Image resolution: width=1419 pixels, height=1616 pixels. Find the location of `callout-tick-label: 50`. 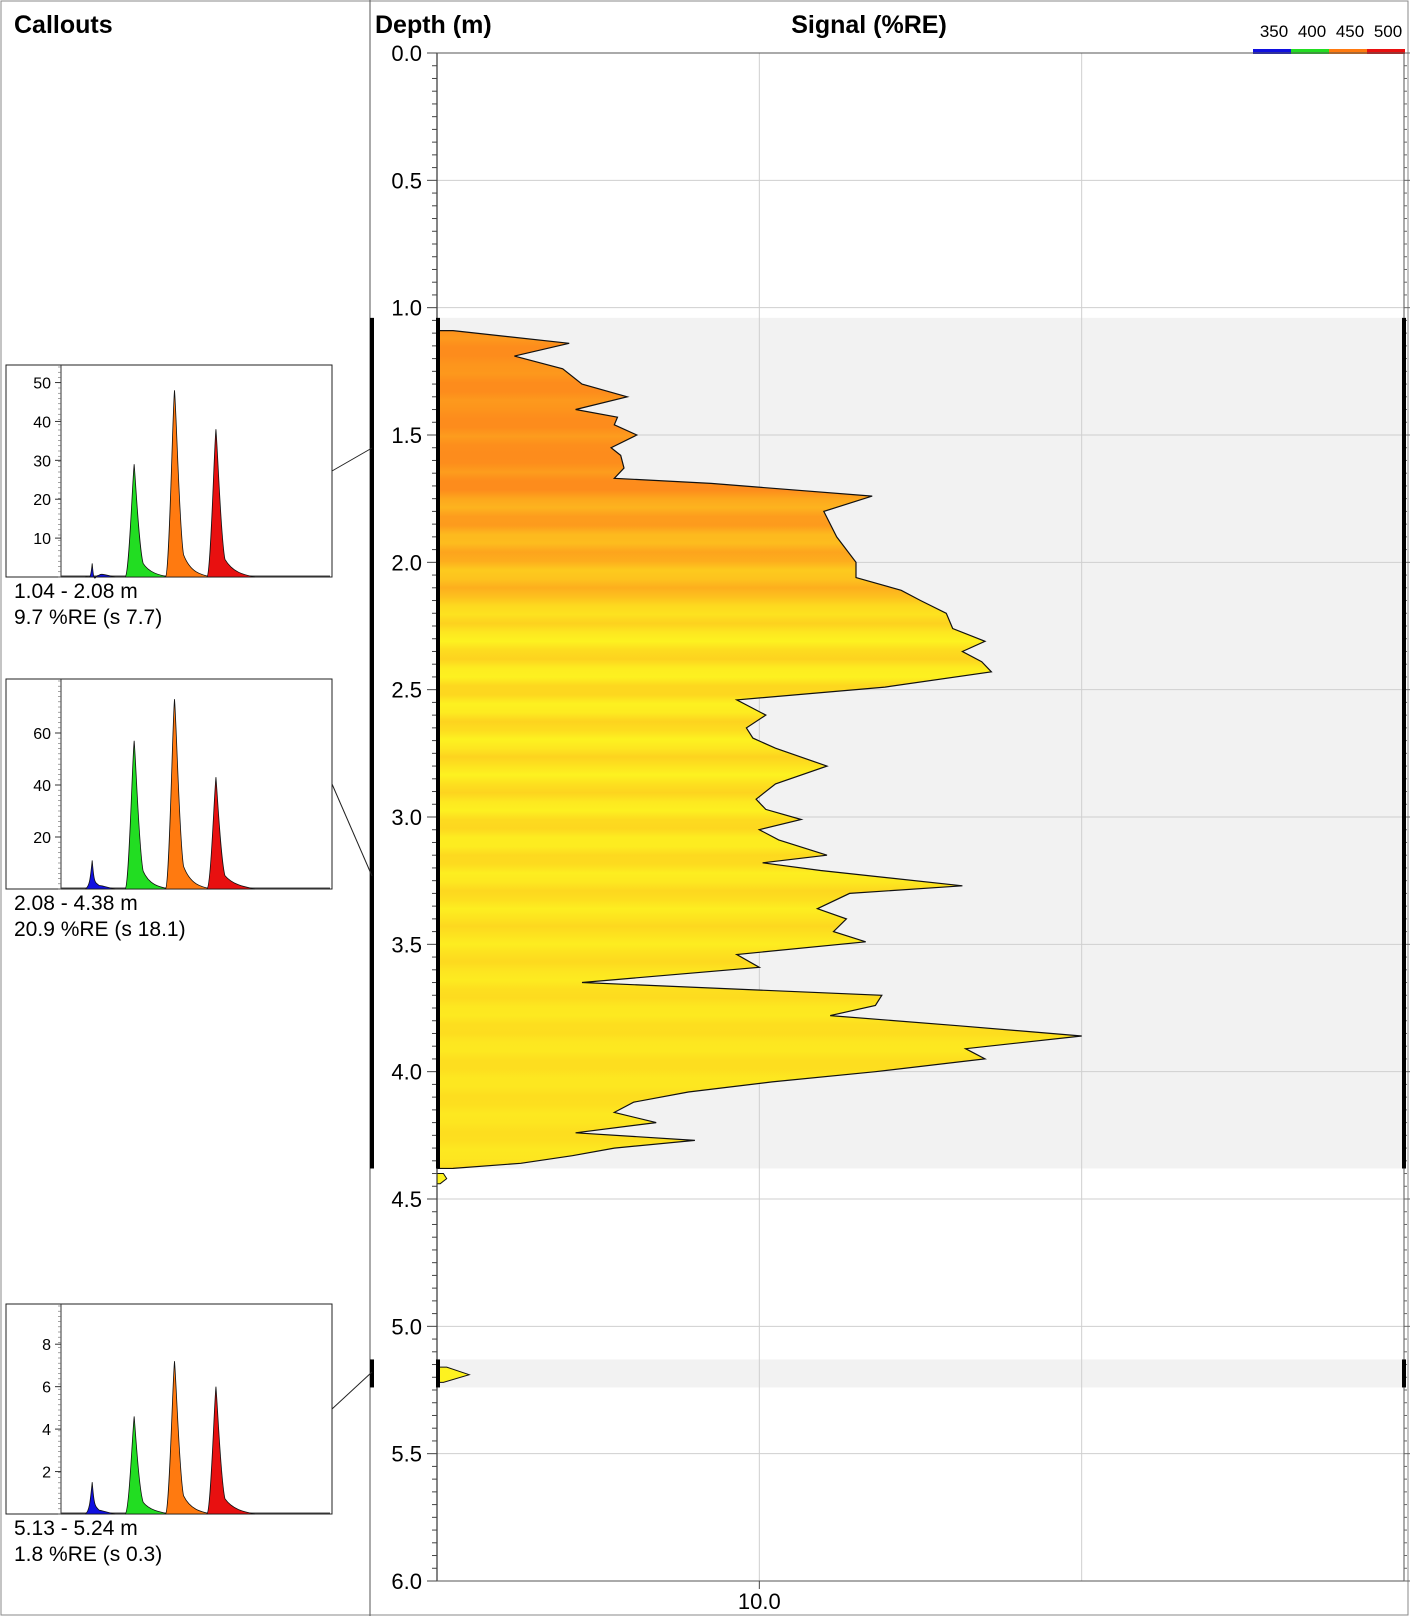

callout-tick-label: 50 is located at coordinates (42, 384).